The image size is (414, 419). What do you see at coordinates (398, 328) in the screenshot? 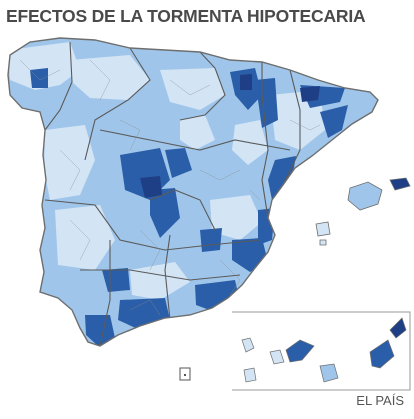
I see `lanzarote` at bounding box center [398, 328].